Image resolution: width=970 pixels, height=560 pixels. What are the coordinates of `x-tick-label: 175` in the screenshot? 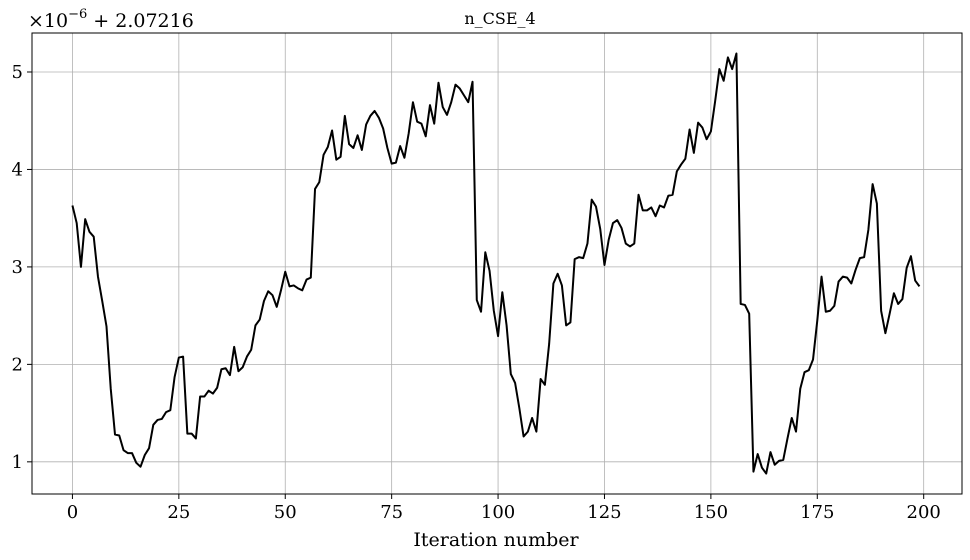 It's located at (817, 512).